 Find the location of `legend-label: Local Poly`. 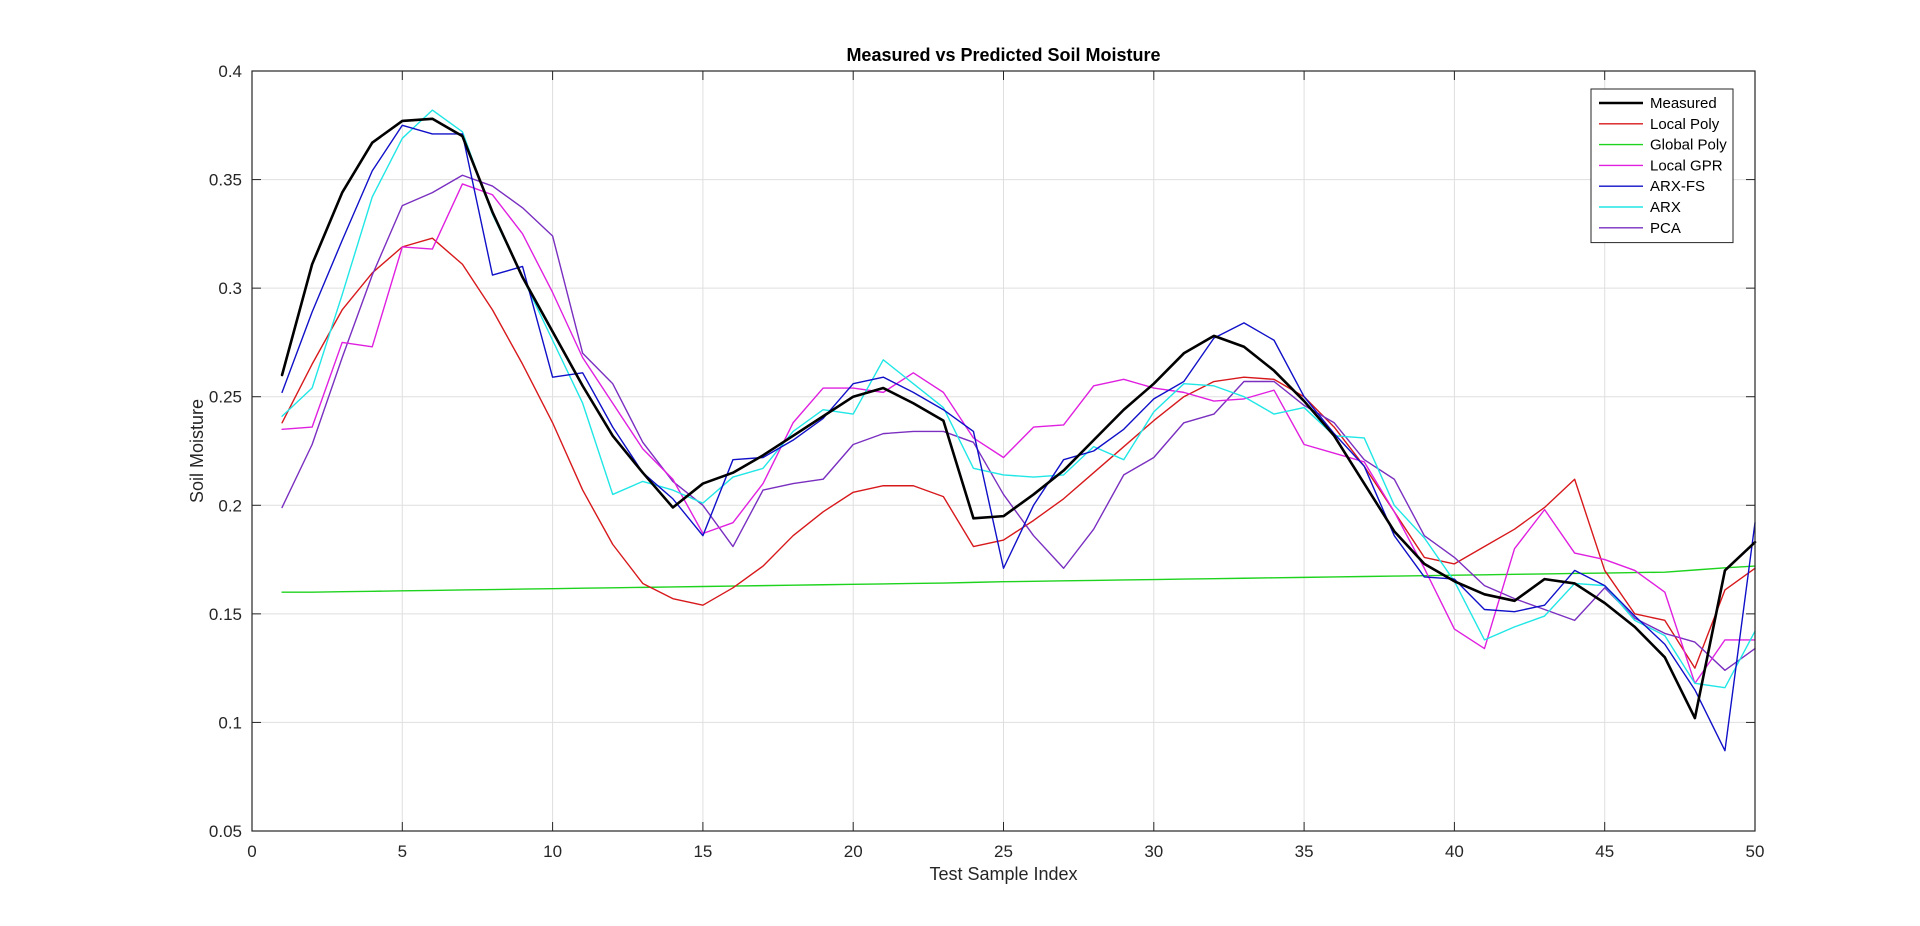

legend-label: Local Poly is located at coordinates (1685, 124).